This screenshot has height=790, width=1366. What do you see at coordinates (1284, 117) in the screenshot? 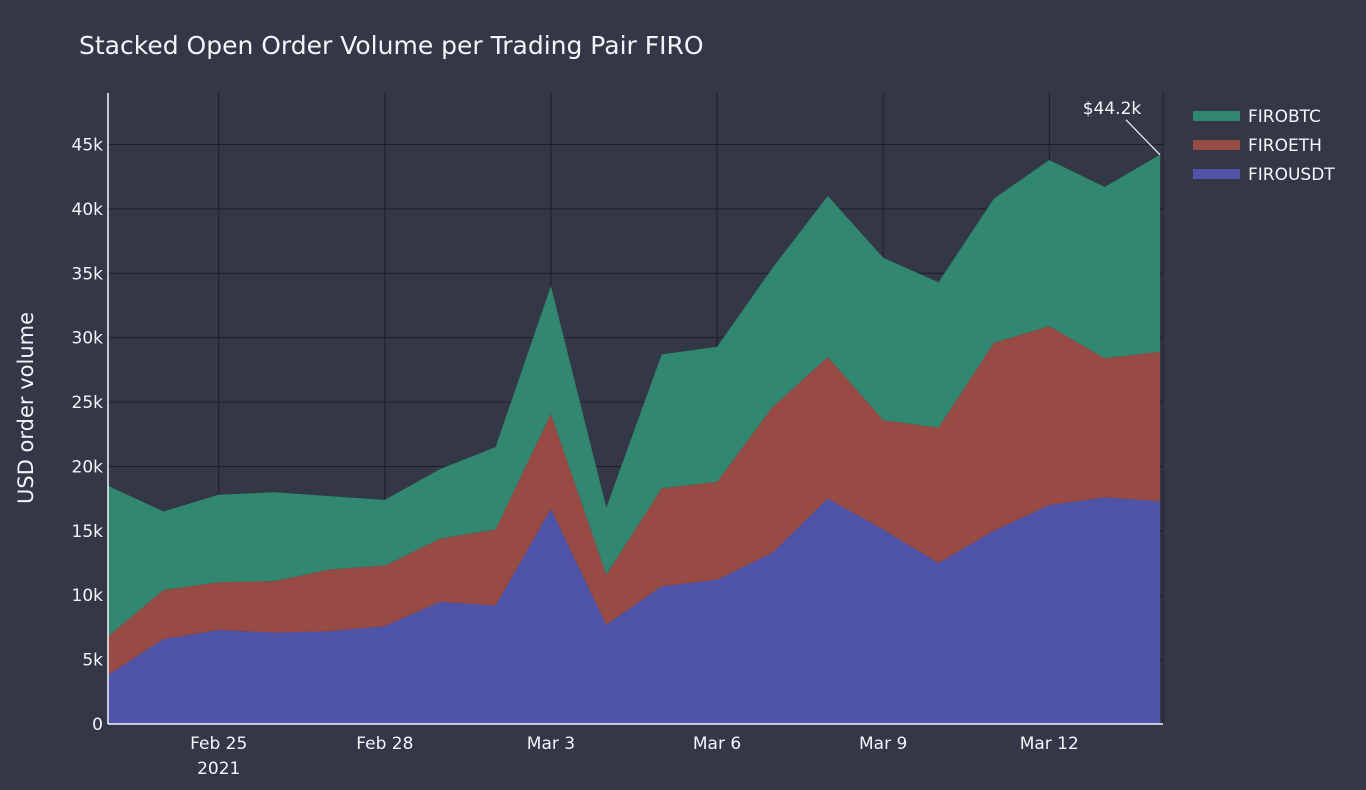
I see `legend-label-firobtc: FIROBTC` at bounding box center [1284, 117].